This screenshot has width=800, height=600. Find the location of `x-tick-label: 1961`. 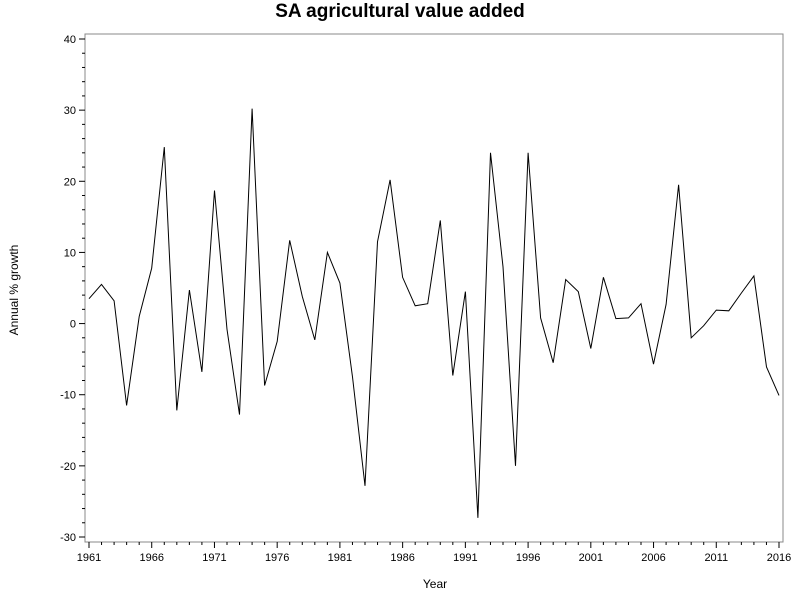

x-tick-label: 1961 is located at coordinates (89, 558).